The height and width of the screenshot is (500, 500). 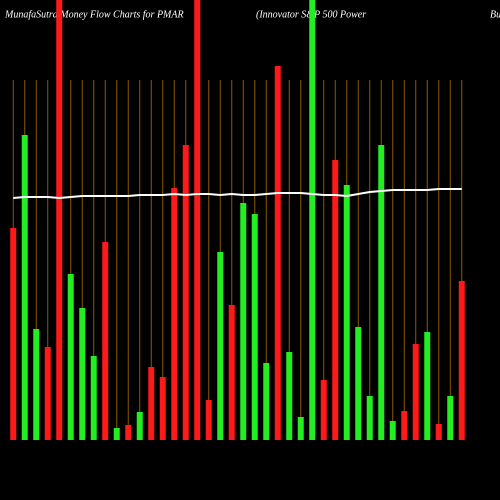 I want to click on chart-title: MunafaSutra Money Flow Charts for PMAR, so click(x=94, y=14).